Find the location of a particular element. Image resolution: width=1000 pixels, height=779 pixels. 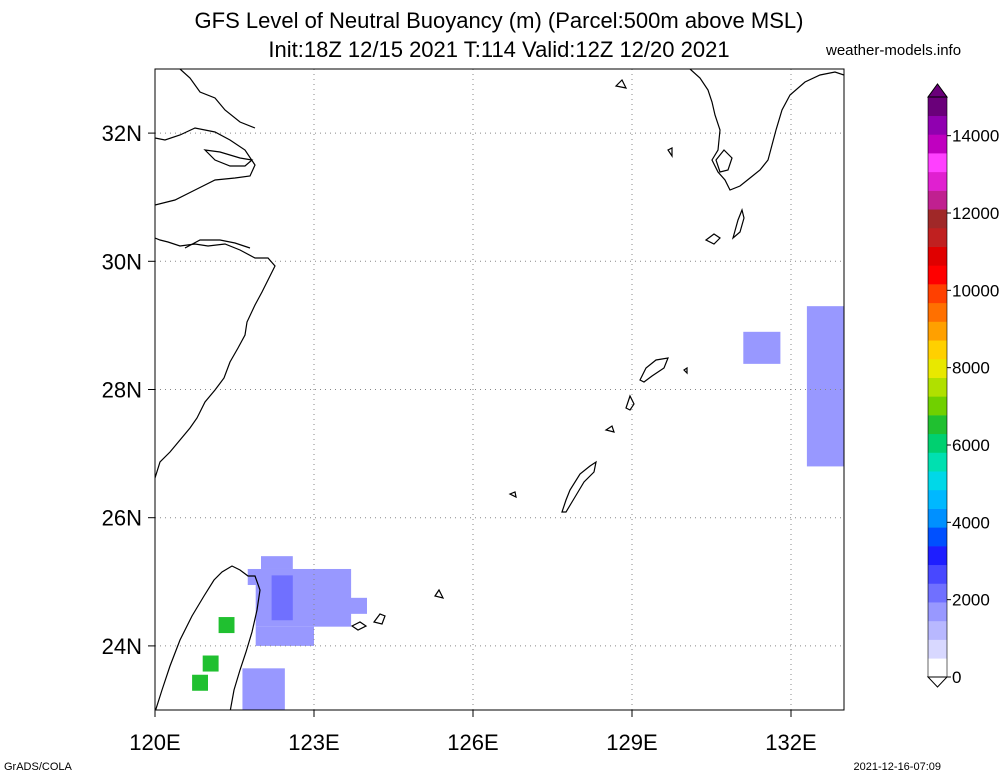

small-island-b is located at coordinates (512, 495).